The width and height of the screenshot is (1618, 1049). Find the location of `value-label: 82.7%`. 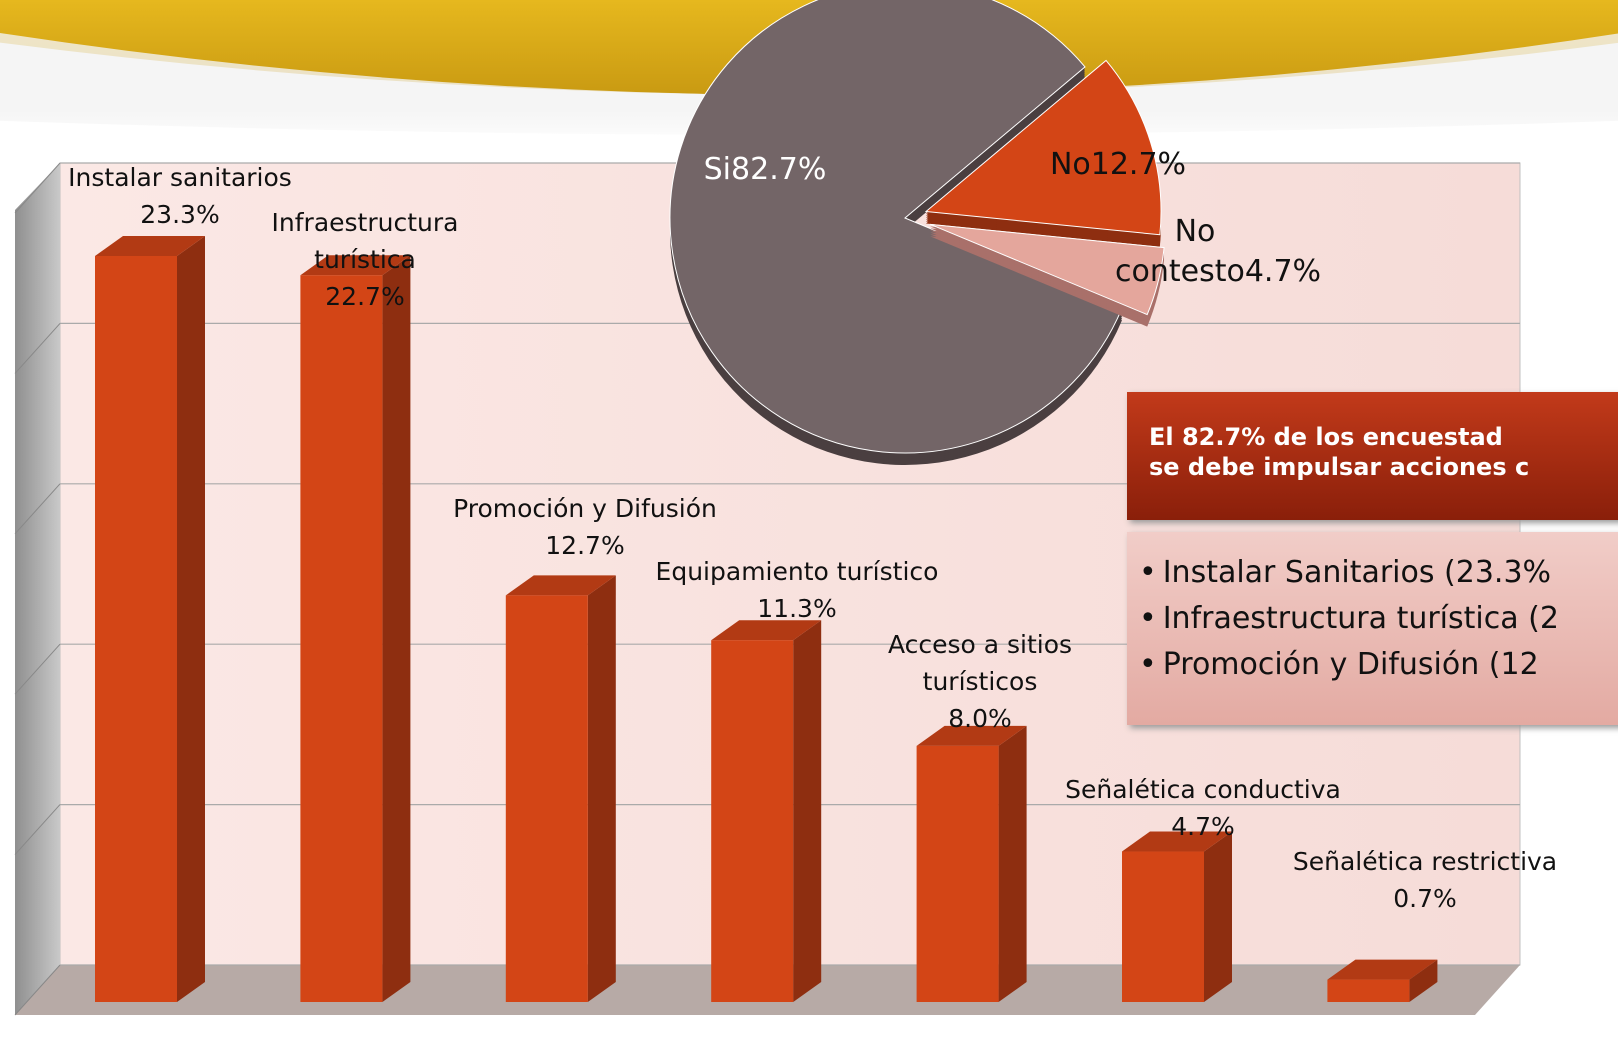

value-label: 82.7% is located at coordinates (779, 169).